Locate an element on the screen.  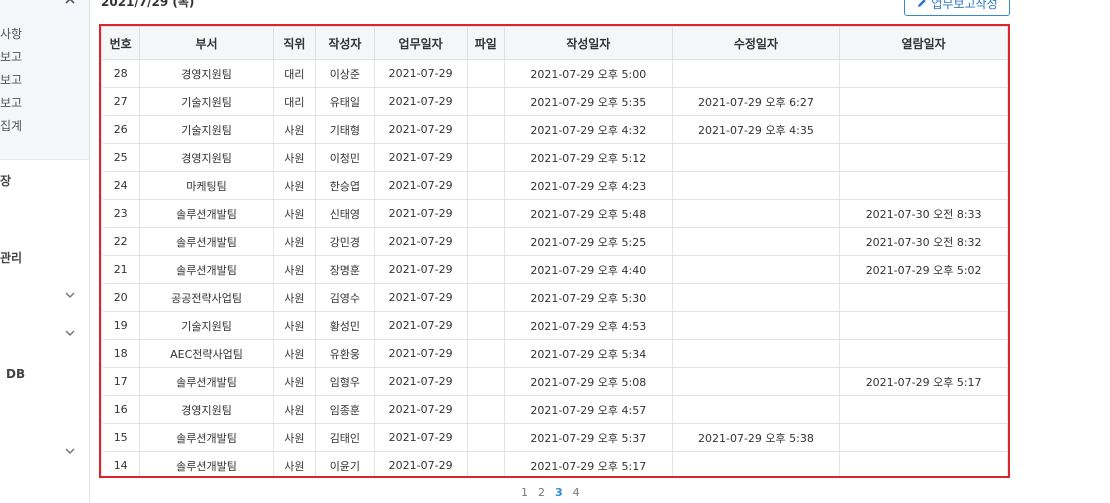
table-row: 19 기술지원팀 사원 황성민 2021-07-29 2021-07-29 오후 4:53 is located at coordinates (554, 325).